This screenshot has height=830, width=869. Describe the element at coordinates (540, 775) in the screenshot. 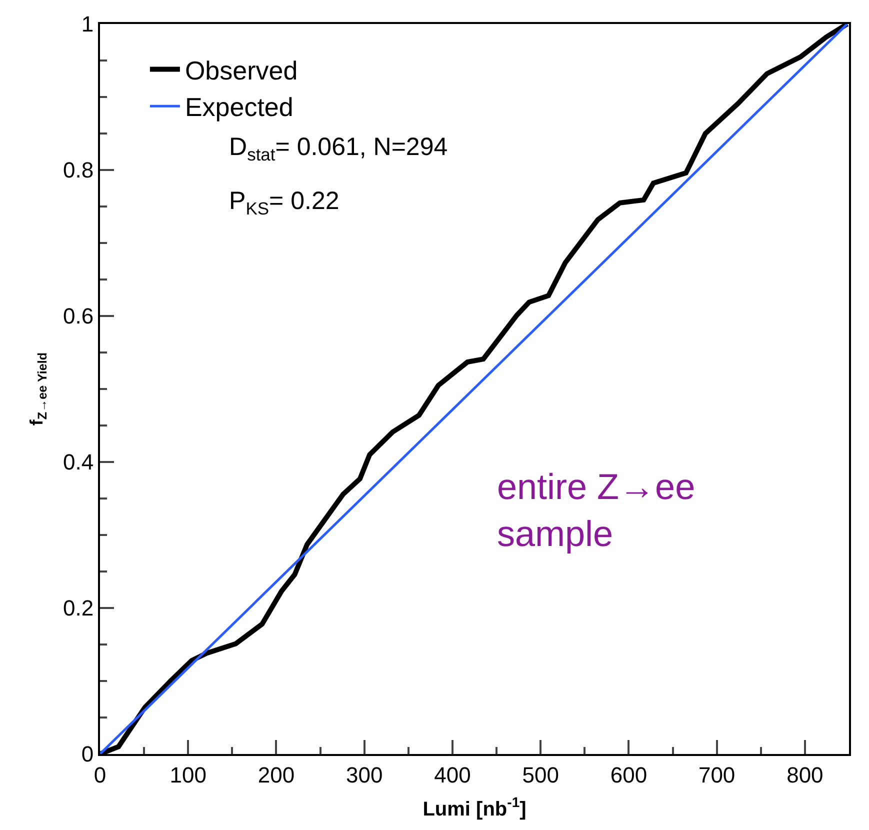

I see `x-tick-label: 500` at that location.